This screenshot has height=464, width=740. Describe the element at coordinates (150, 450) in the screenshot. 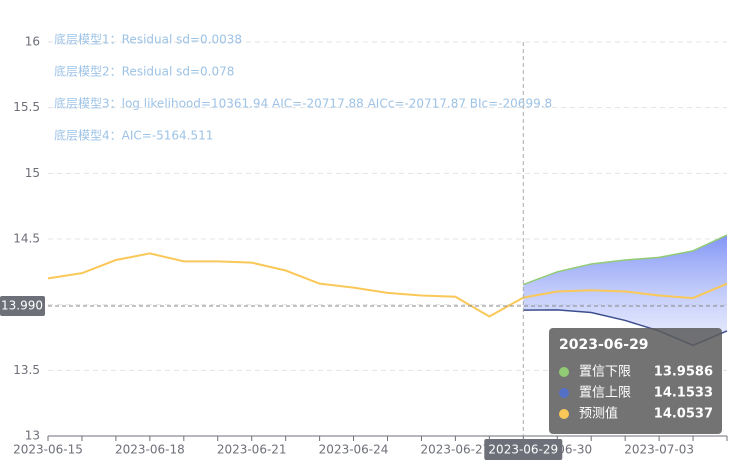

I see `x-tick-label: 2023-06-18` at that location.